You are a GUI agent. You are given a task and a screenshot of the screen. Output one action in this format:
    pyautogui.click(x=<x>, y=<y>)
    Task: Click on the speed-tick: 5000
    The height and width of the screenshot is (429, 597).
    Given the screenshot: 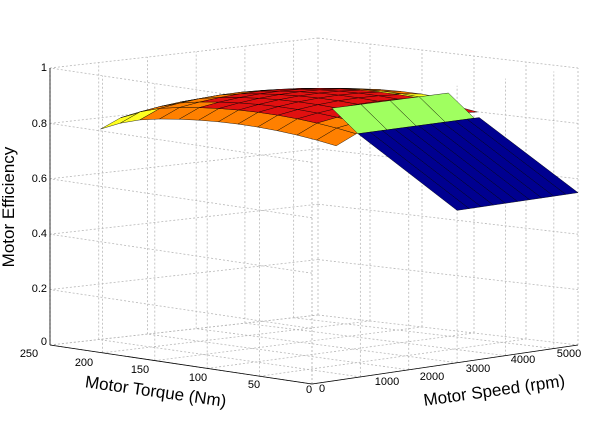 What is the action you would take?
    pyautogui.click(x=569, y=354)
    